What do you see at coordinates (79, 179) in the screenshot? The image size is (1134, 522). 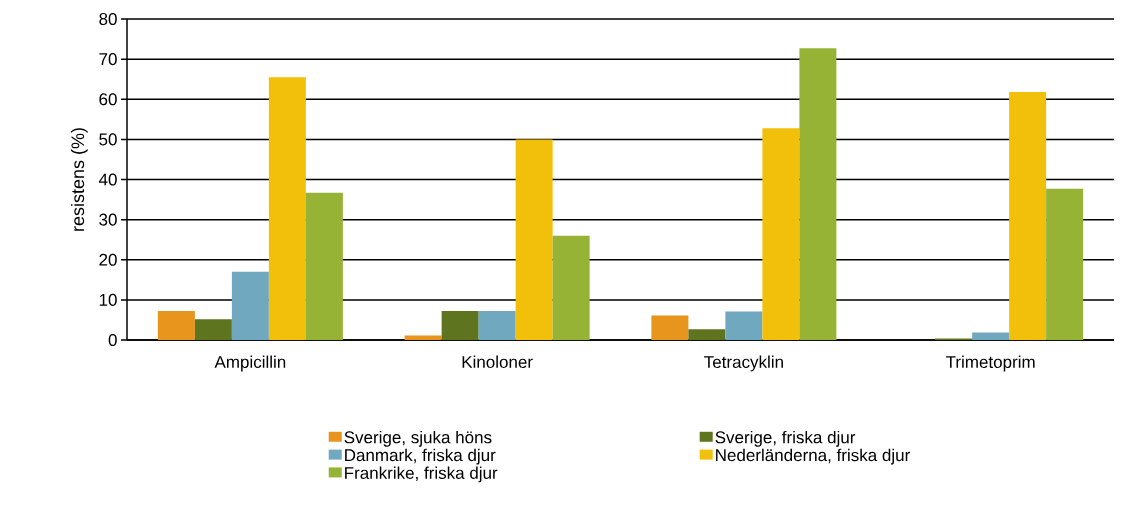 I see `y-axis-title: resistens (%)` at bounding box center [79, 179].